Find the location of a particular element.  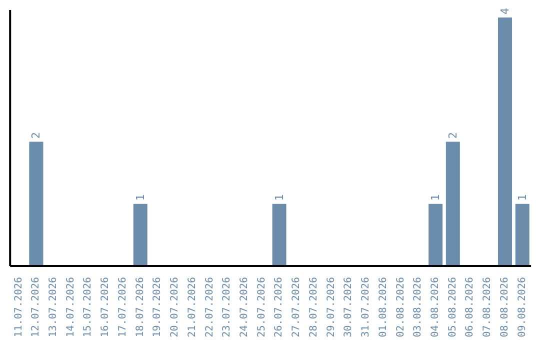

x-tick-label: 07.08.2026 is located at coordinates (488, 307).